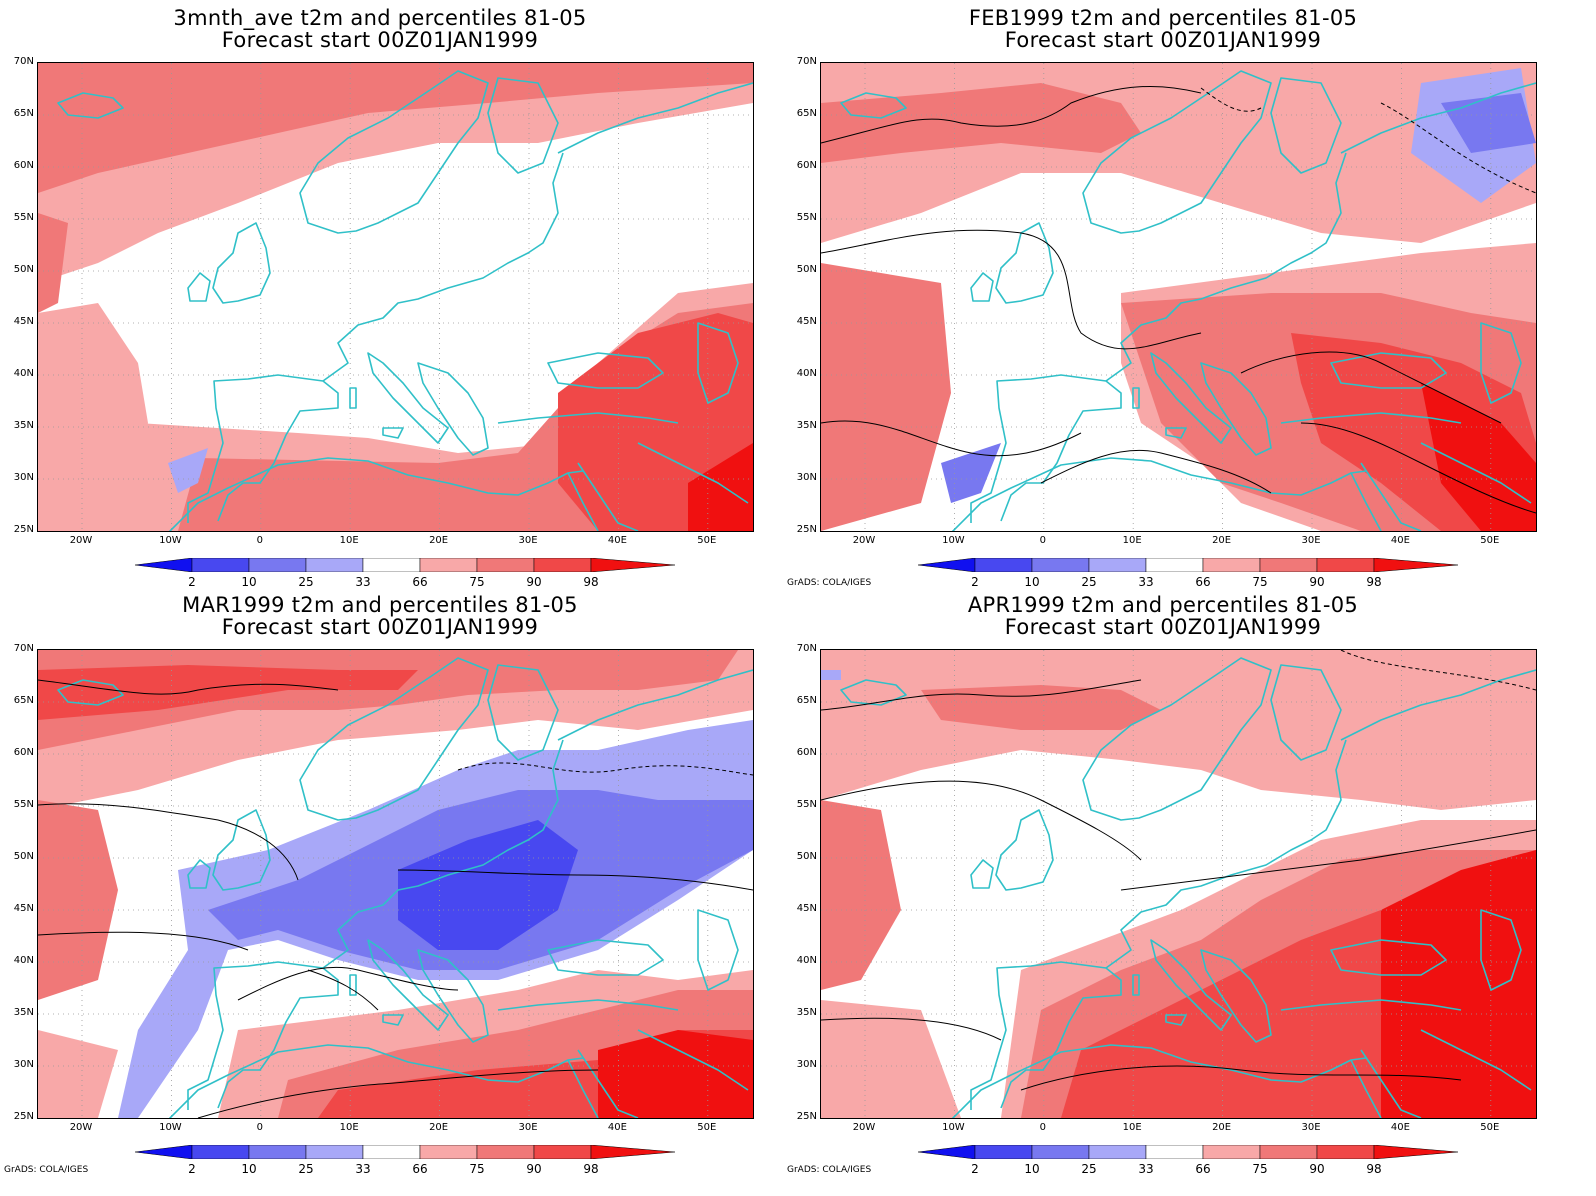  Describe the element at coordinates (1415, 1152) in the screenshot. I see `colorbar-arrow-high` at that location.